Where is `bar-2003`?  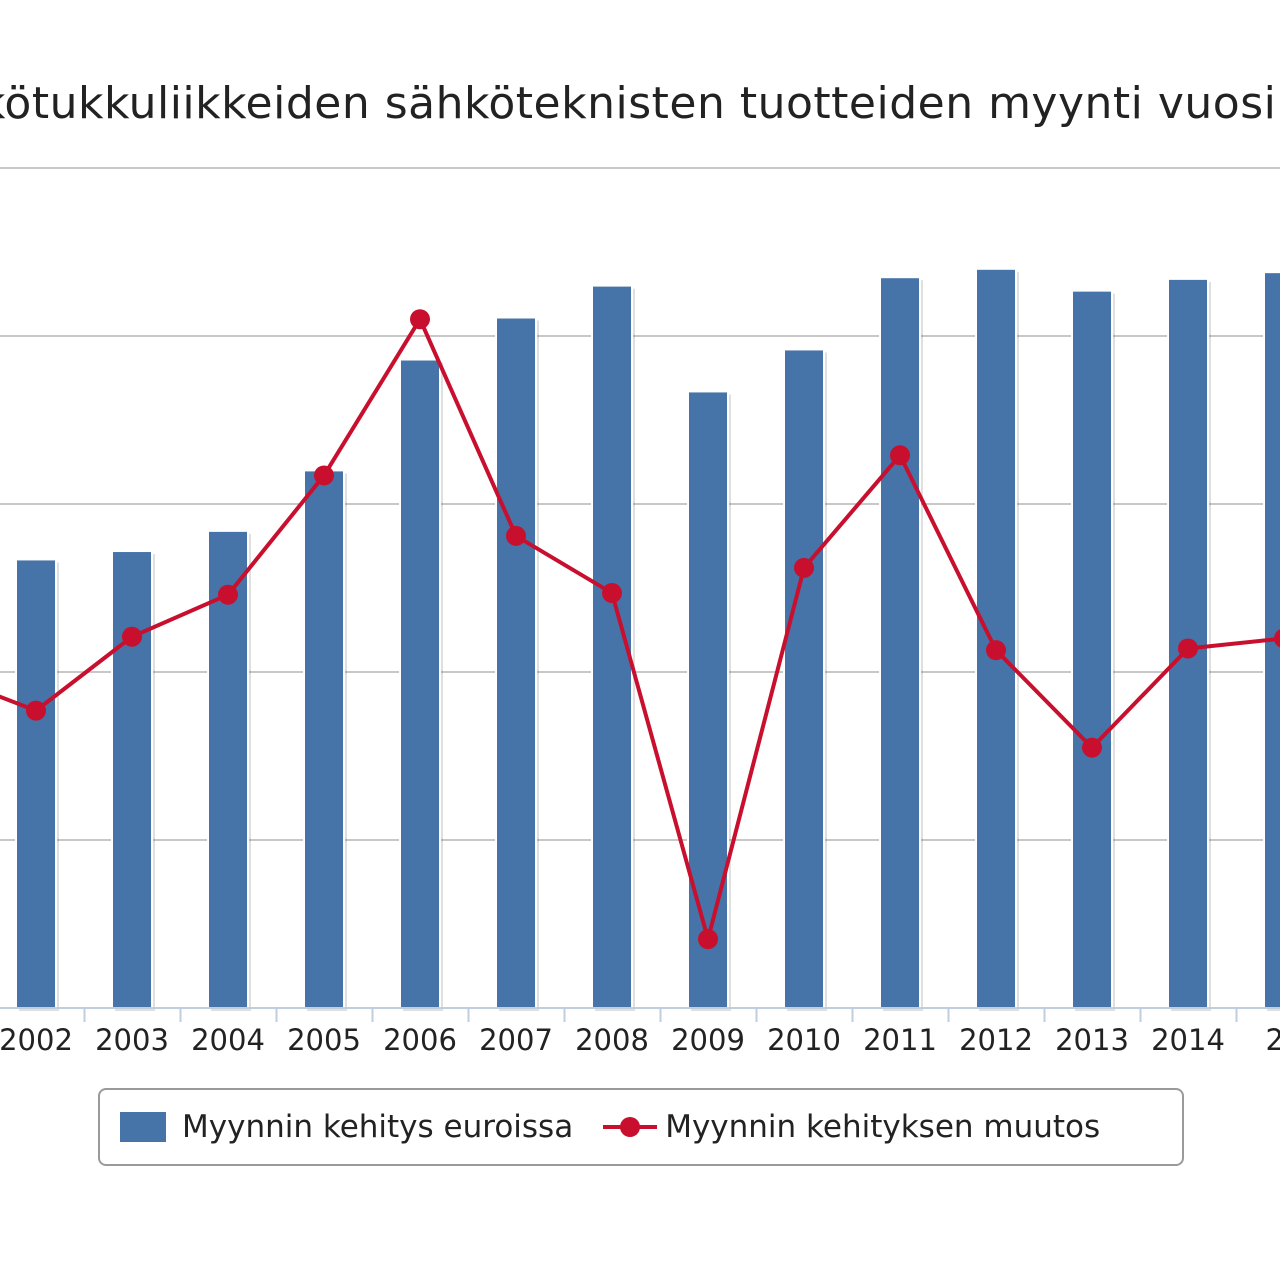
bar-2003 is located at coordinates (132, 779).